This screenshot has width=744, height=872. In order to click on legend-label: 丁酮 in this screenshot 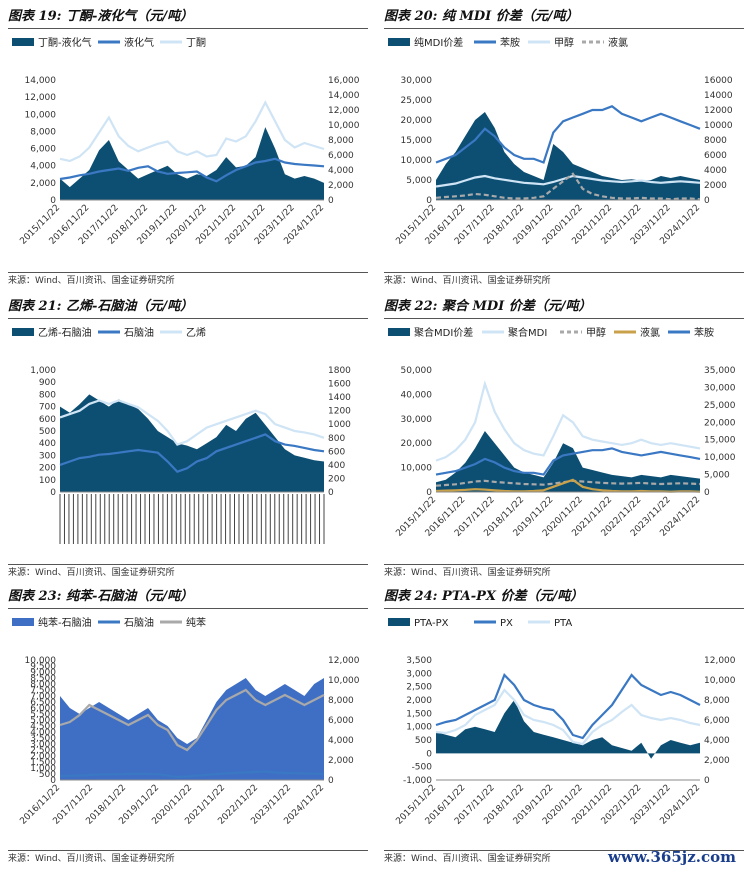, I will do `click(196, 43)`.